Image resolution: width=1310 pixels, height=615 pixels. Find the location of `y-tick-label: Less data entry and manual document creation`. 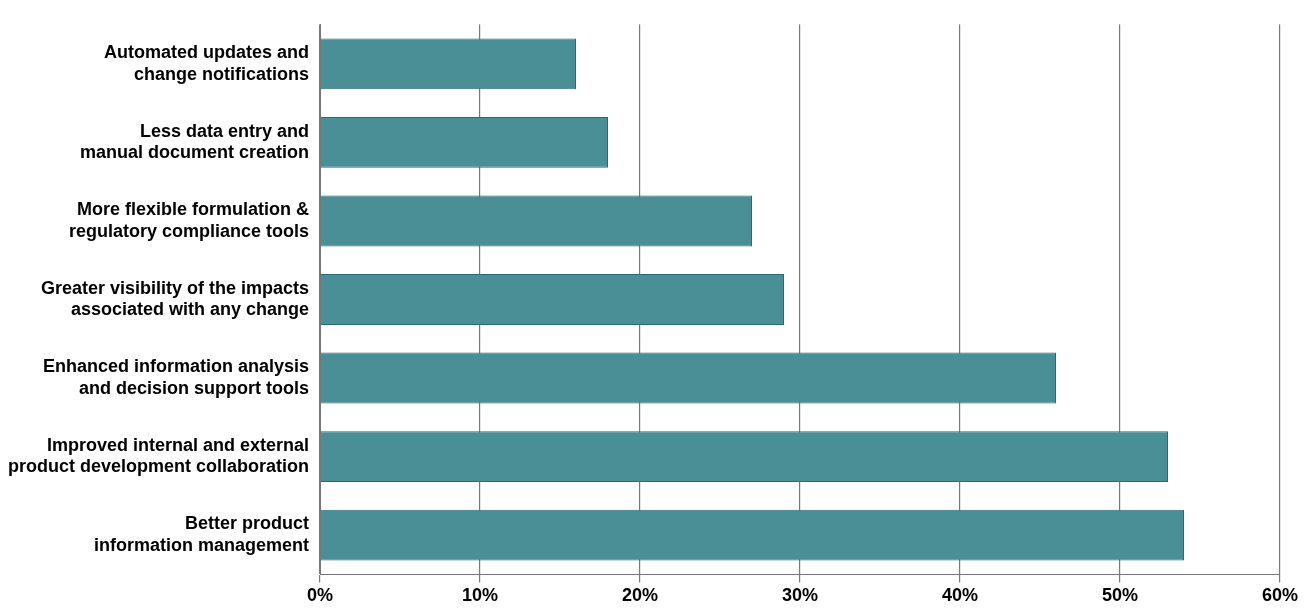

y-tick-label: Less data entry and manual document creation is located at coordinates (194, 141).